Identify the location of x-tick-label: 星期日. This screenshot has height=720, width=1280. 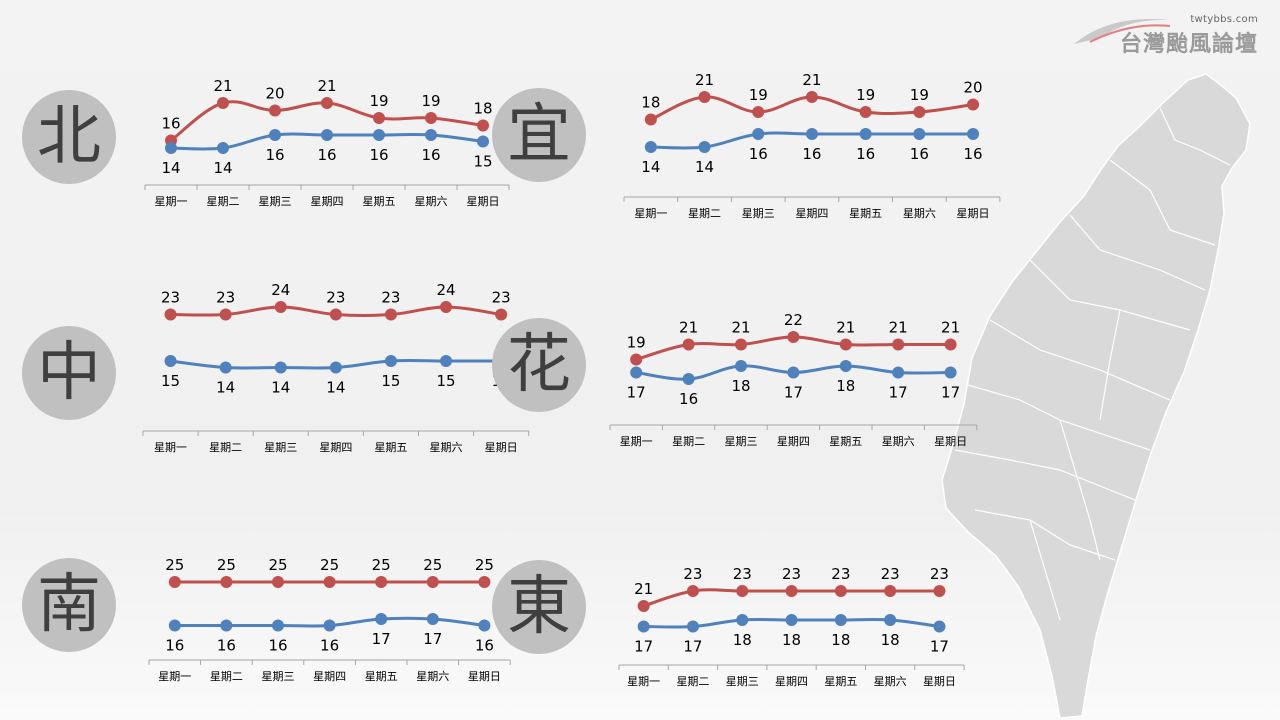
(939, 681).